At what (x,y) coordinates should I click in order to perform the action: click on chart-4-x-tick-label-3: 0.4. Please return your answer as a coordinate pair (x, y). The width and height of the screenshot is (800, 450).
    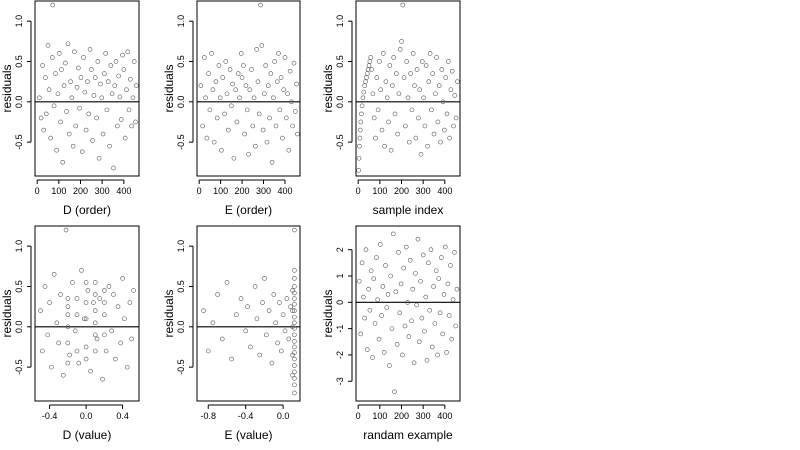
    Looking at the image, I should click on (122, 416).